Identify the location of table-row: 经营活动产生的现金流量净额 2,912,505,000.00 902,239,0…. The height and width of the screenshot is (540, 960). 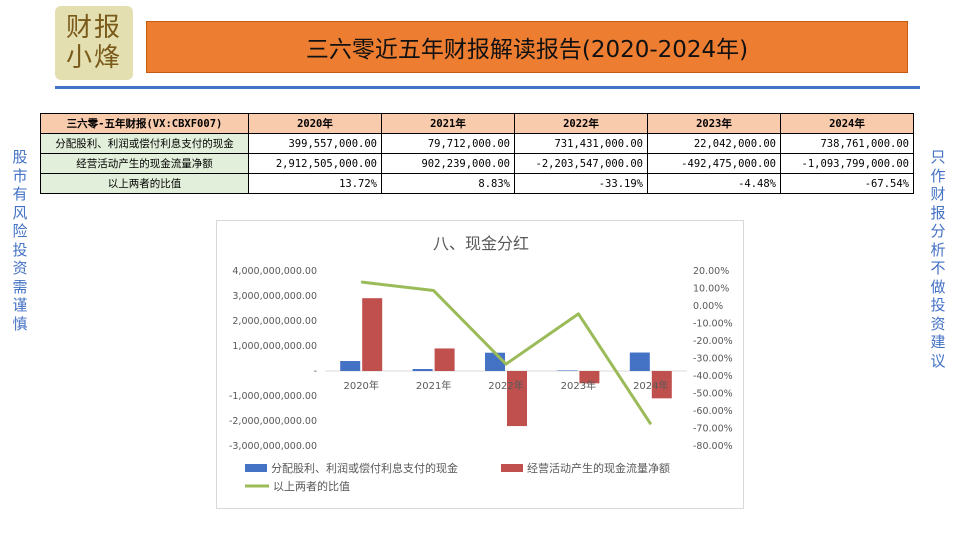
(477, 163).